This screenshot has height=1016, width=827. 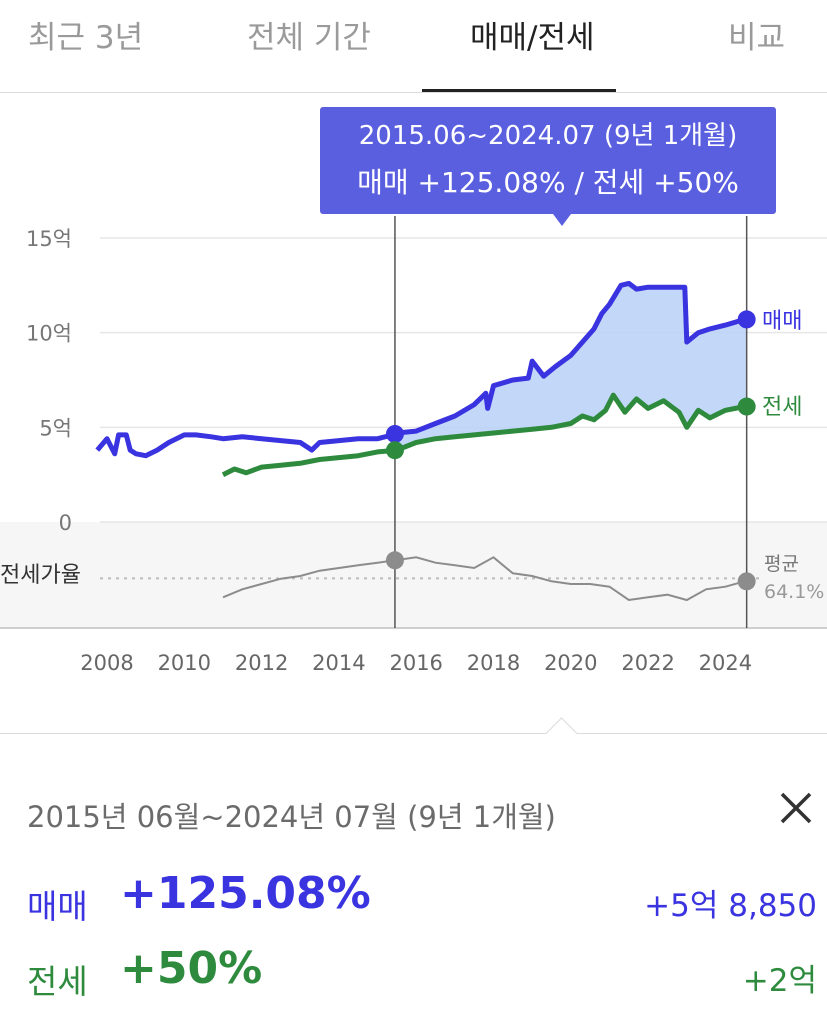 What do you see at coordinates (493, 663) in the screenshot?
I see `x-tick-label: 2018` at bounding box center [493, 663].